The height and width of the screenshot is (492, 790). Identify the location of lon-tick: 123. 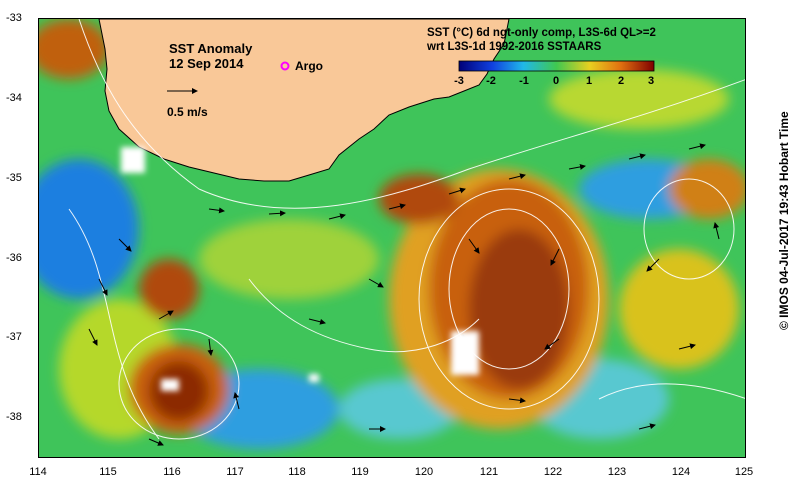
(617, 472).